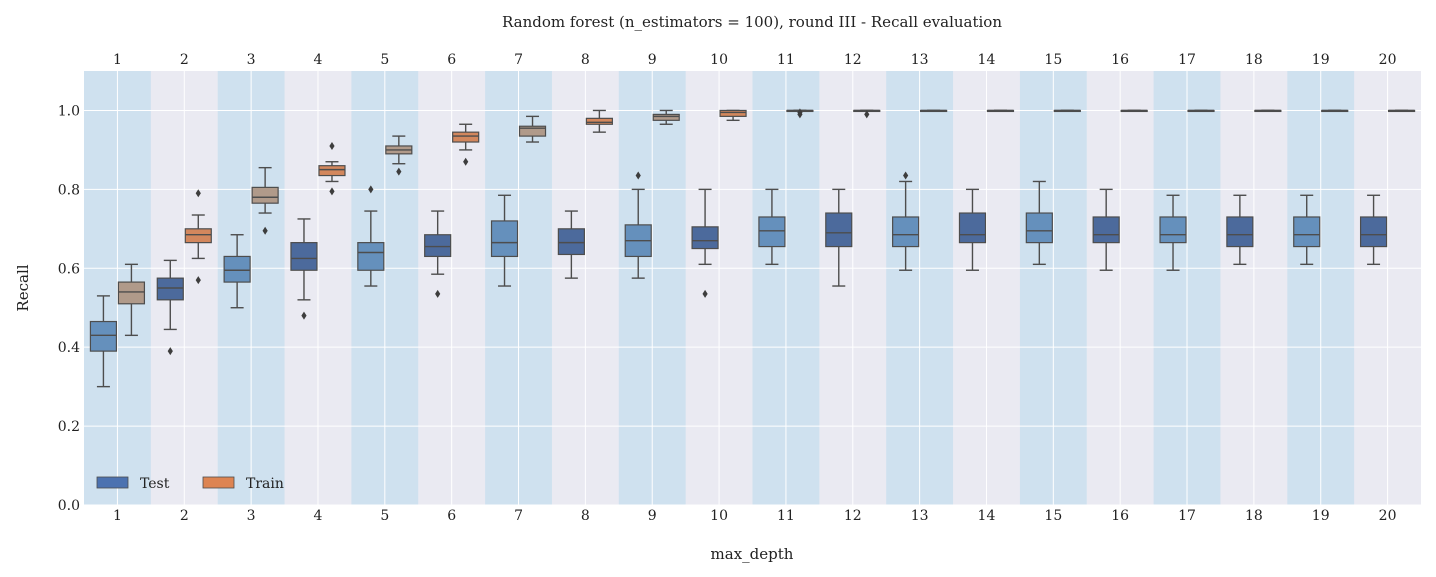 Image resolution: width=1436 pixels, height=577 pixels. I want to click on x-tick-label-top: 5, so click(384, 60).